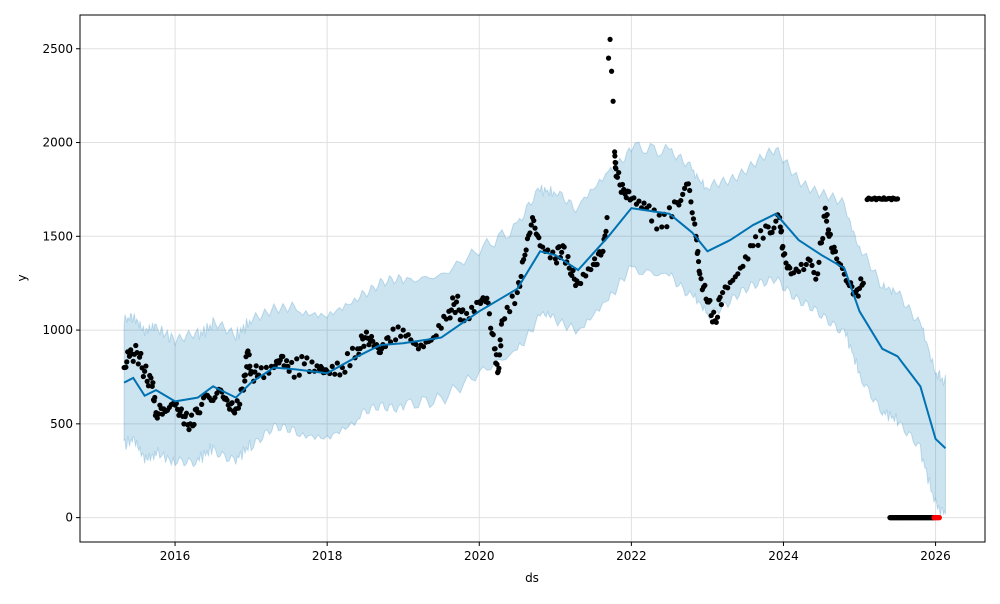  I want to click on y-tick-label: 2000, so click(57, 143).